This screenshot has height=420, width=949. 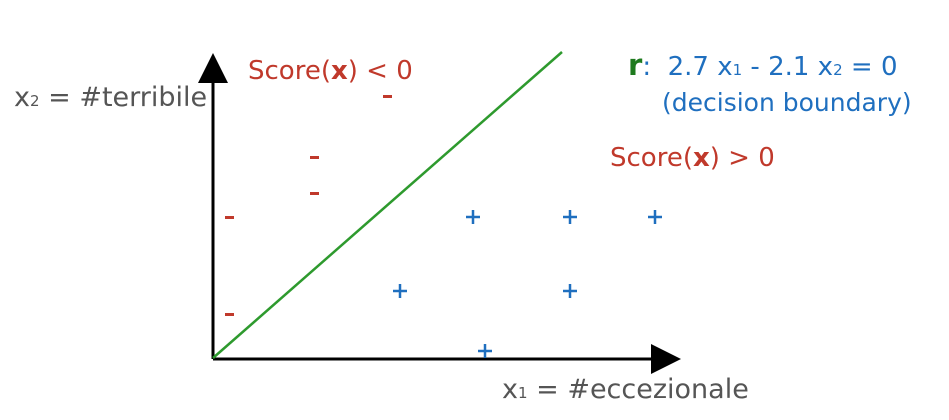 What do you see at coordinates (870, 67) in the screenshot?
I see `boundary-eq-c: = 0` at bounding box center [870, 67].